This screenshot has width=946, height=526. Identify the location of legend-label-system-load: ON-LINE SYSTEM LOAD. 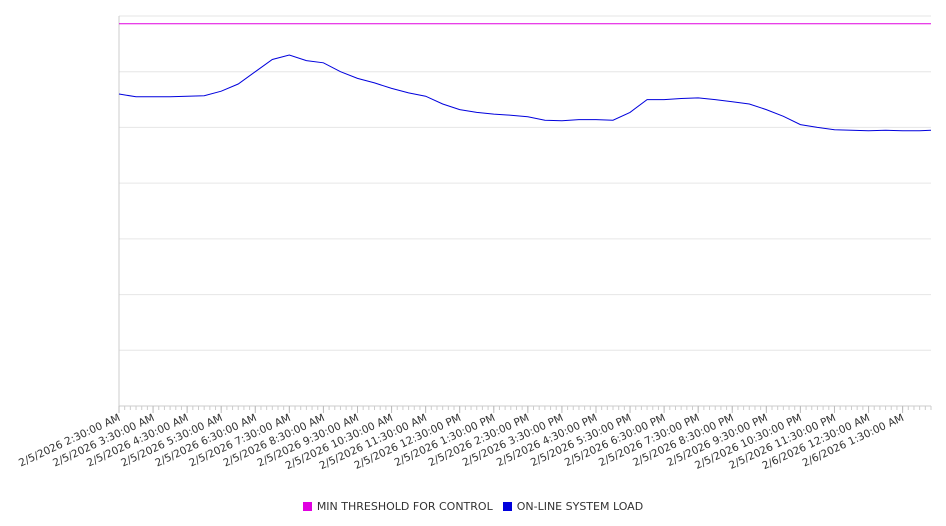
(580, 506).